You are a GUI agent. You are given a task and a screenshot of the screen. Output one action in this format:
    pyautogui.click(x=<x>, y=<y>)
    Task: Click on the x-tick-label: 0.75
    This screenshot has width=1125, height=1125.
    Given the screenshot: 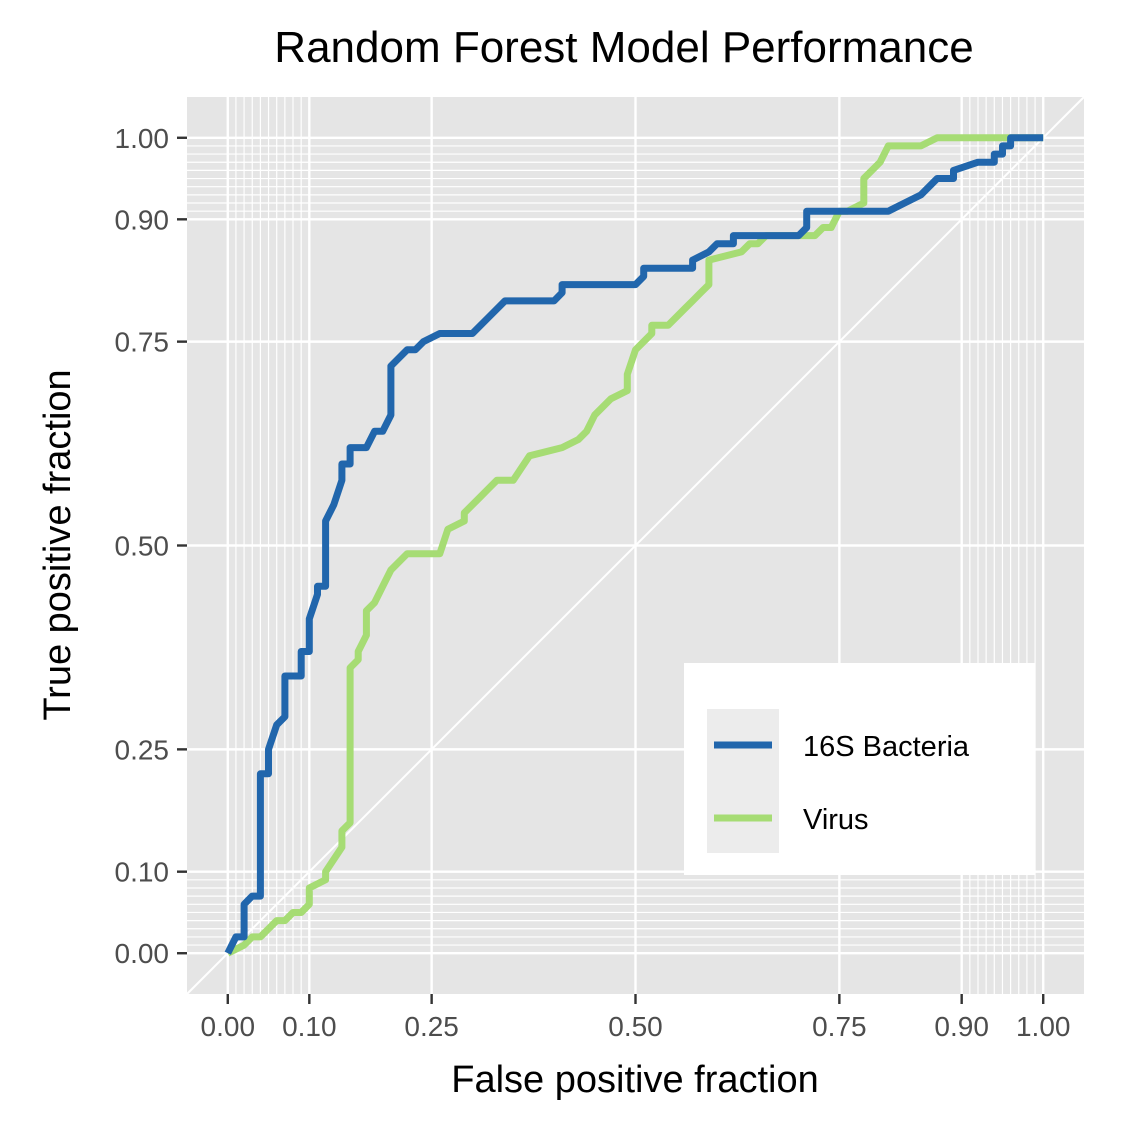 What is the action you would take?
    pyautogui.click(x=839, y=1026)
    